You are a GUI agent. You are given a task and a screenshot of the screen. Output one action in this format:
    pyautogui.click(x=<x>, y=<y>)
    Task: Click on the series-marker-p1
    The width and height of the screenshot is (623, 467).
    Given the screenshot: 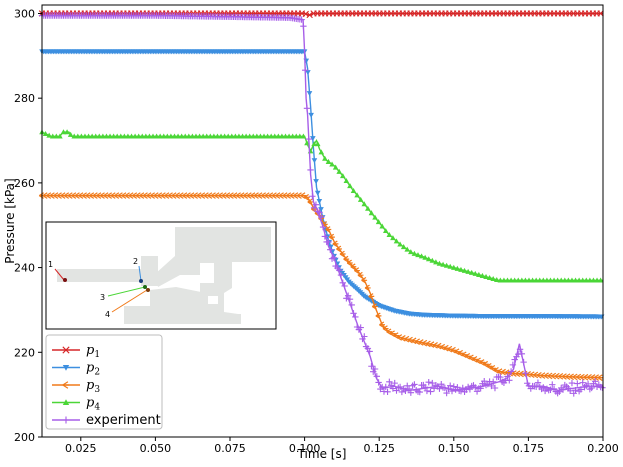 What is the action you would take?
    pyautogui.click(x=305, y=14)
    